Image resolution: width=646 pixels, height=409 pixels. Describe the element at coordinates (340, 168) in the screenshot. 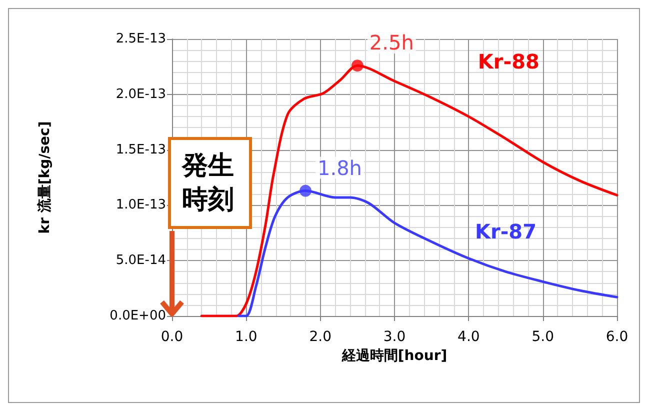

I see `annotation: 1.8h` at that location.